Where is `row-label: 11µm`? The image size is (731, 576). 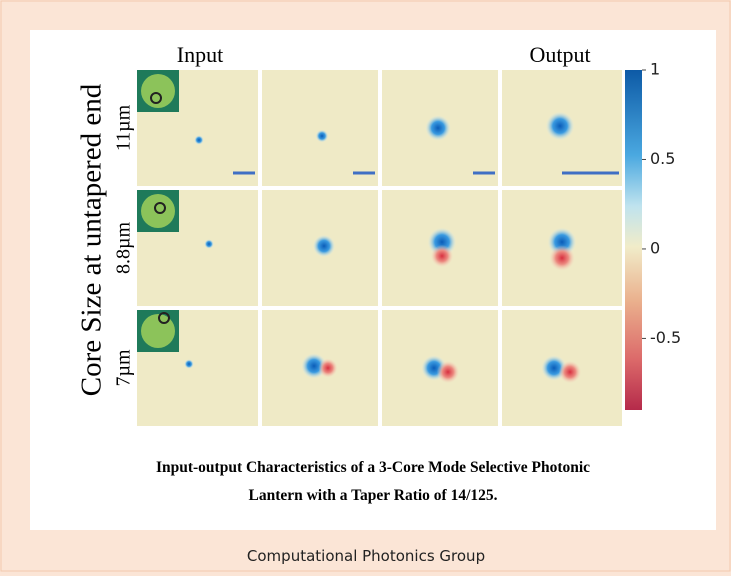
row-label: 11µm is located at coordinates (124, 127).